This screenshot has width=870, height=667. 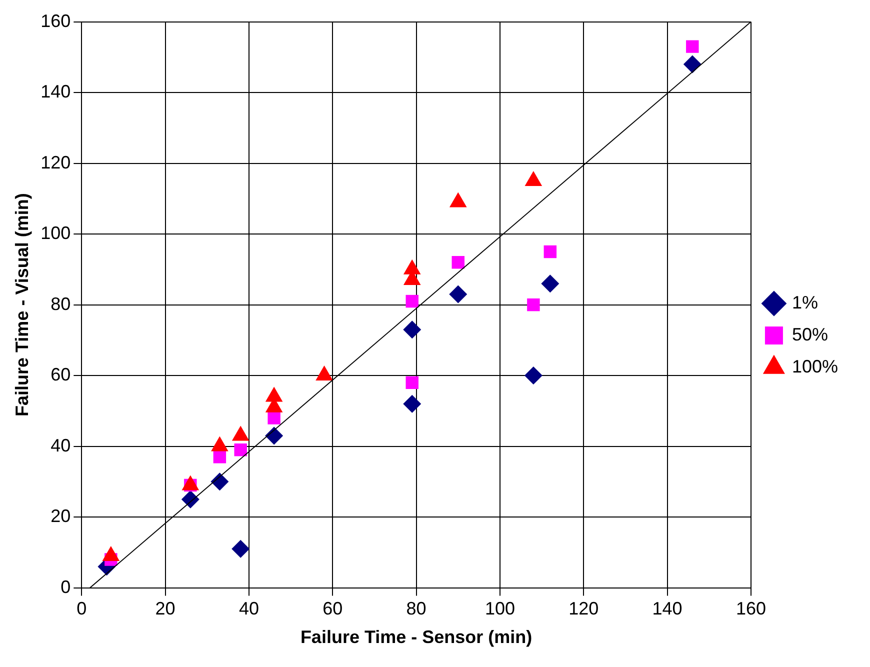 What do you see at coordinates (416, 637) in the screenshot?
I see `x-axis-title: Failure Time - Sensor (min)` at bounding box center [416, 637].